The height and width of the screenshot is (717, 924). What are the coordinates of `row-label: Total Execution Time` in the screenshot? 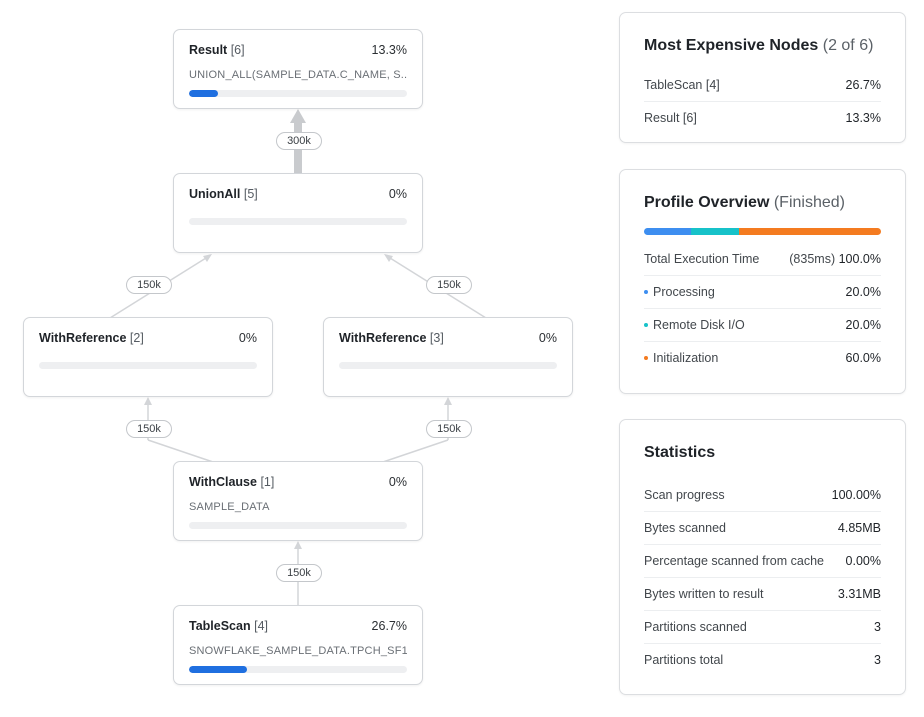 It's located at (702, 259).